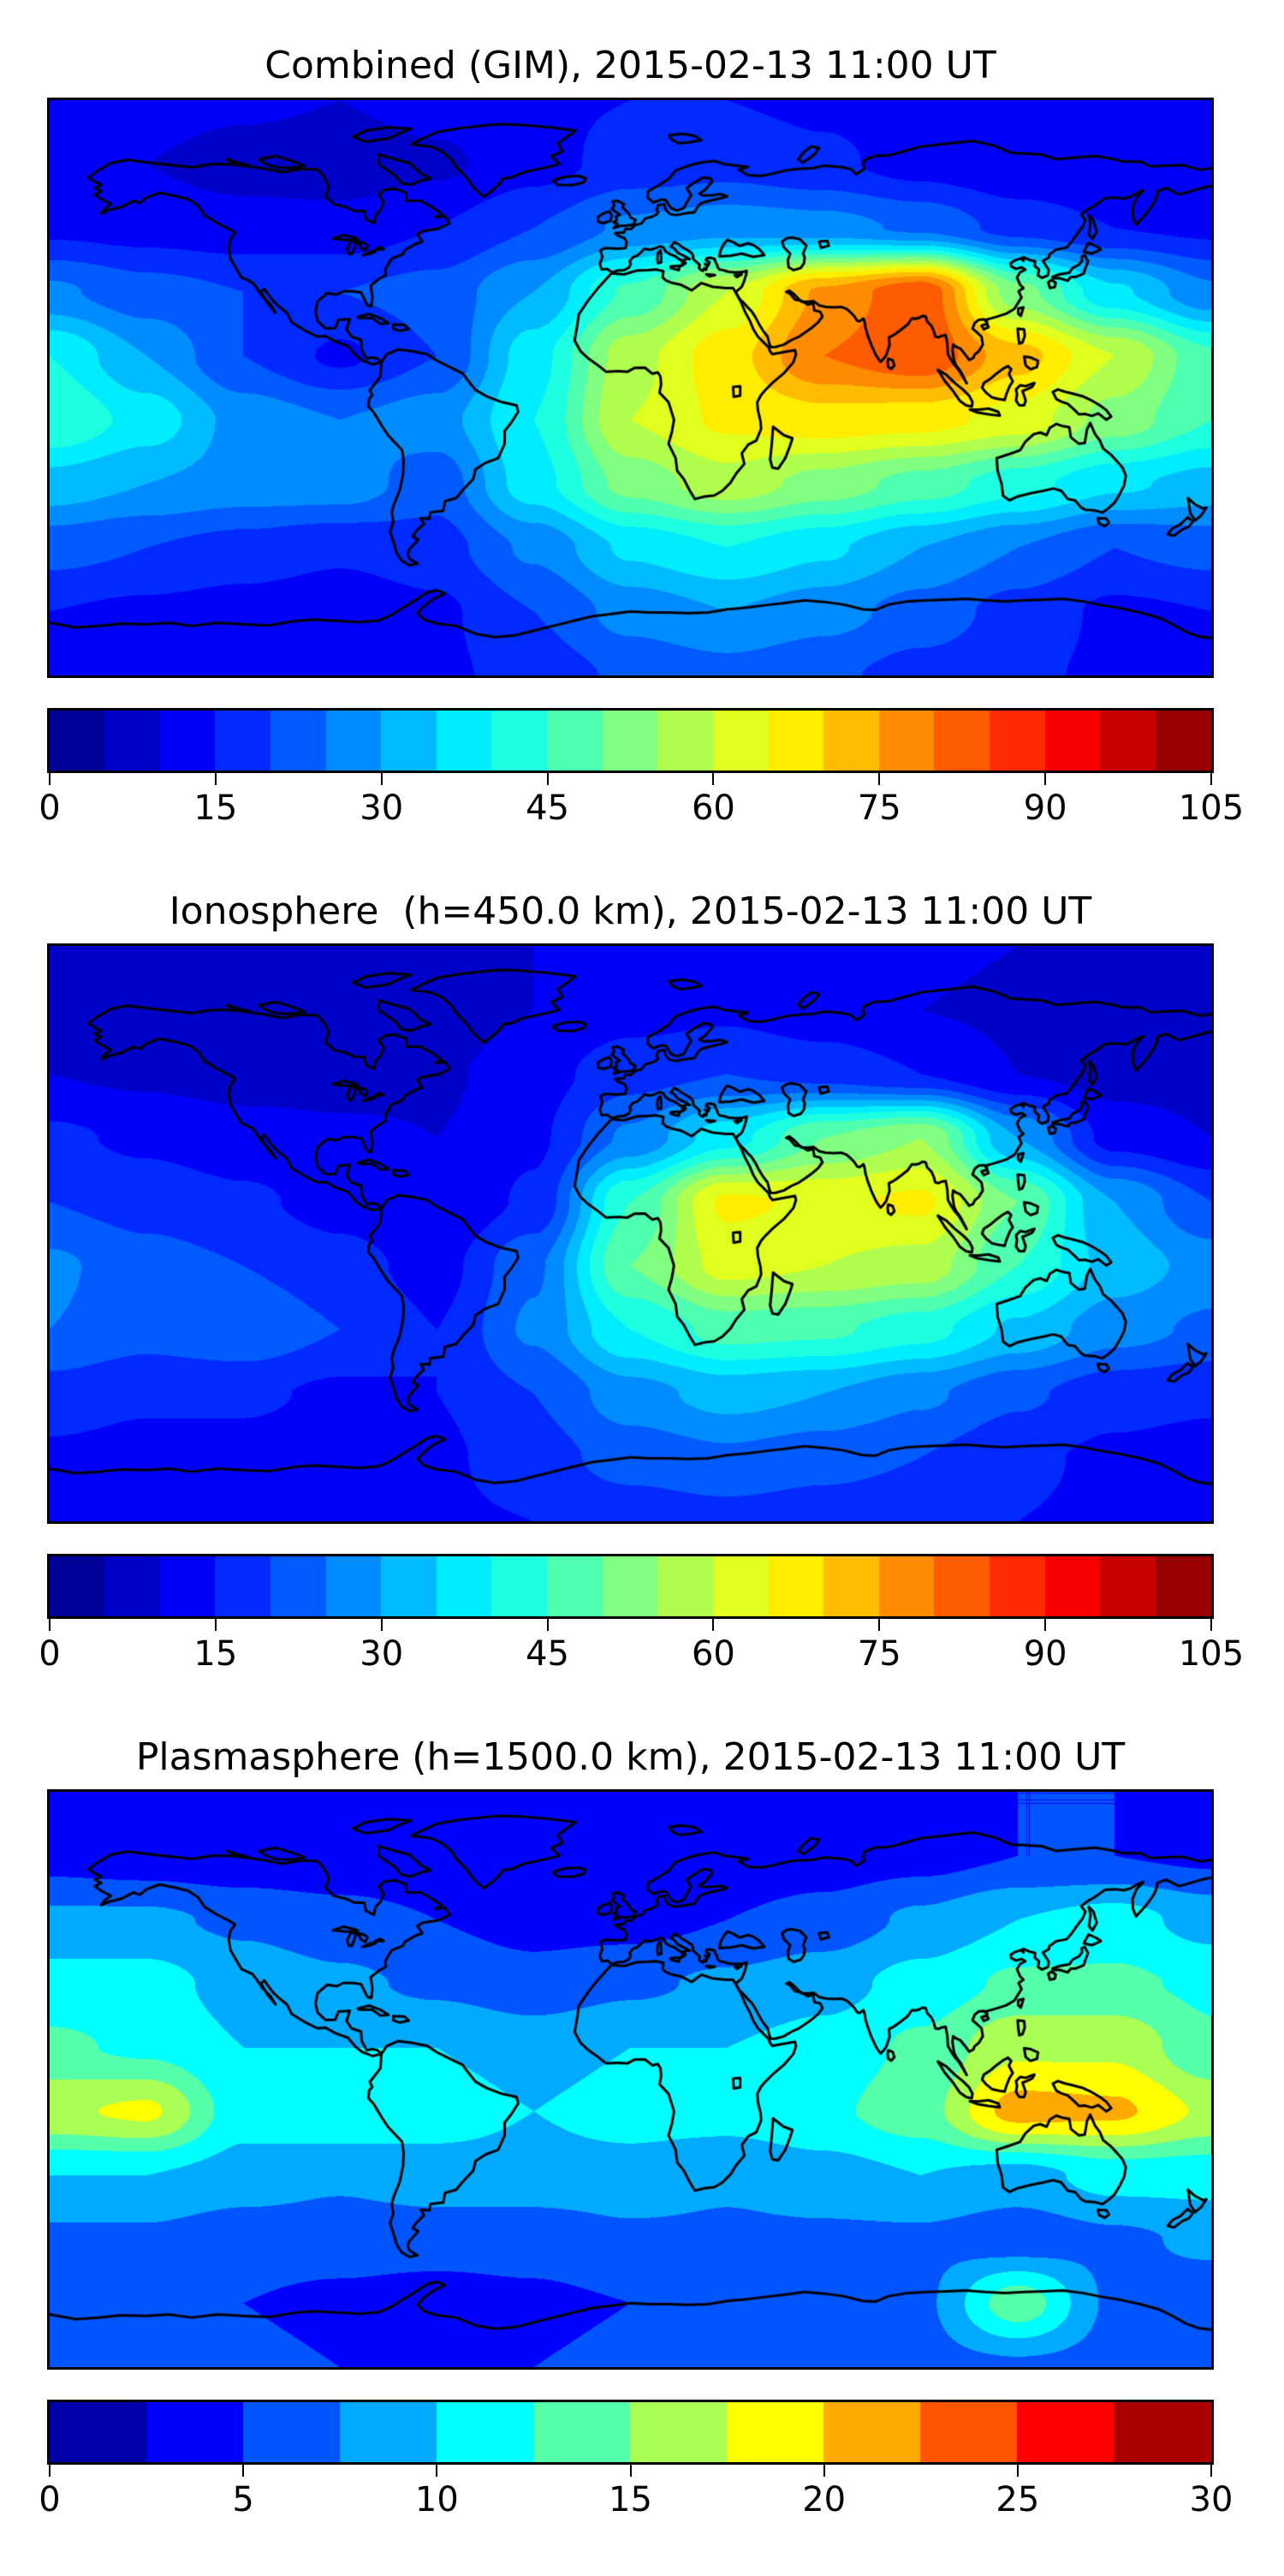 This screenshot has height=2576, width=1284. I want to click on colorbar-frame-combined, so click(630, 741).